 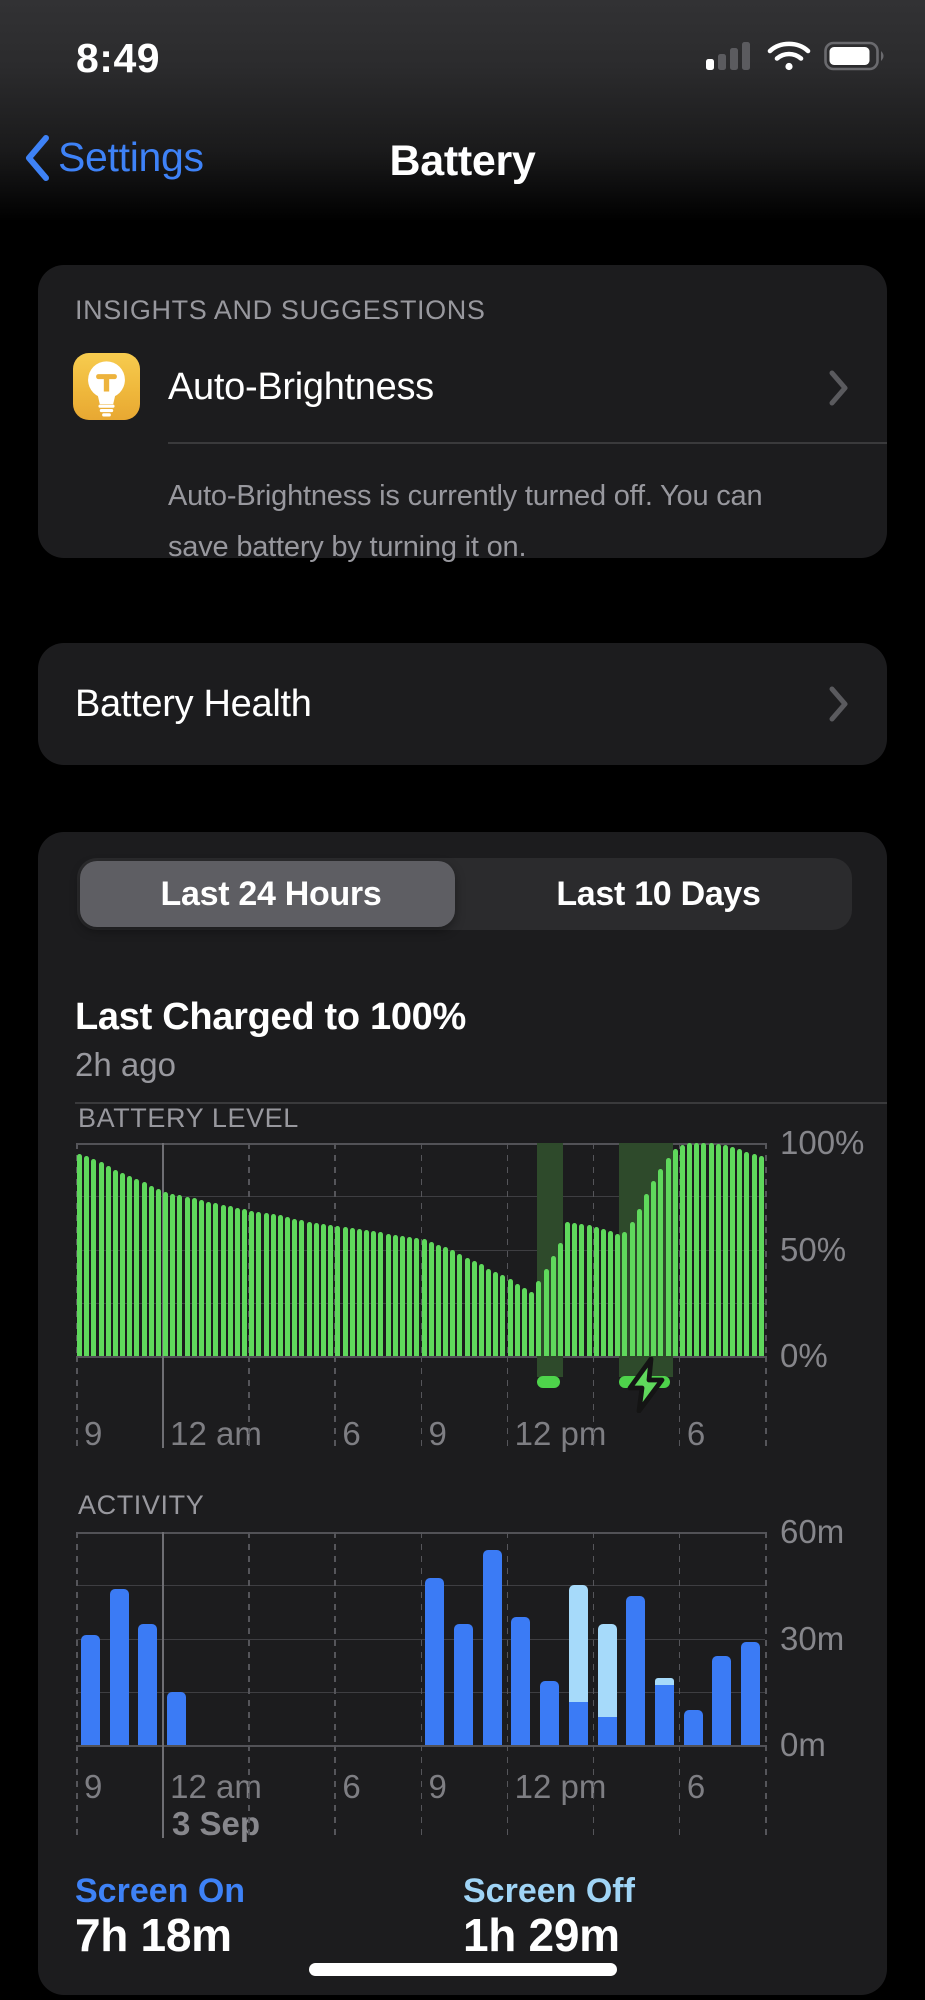 What do you see at coordinates (803, 1744) in the screenshot?
I see `y-tick-label: 0m` at bounding box center [803, 1744].